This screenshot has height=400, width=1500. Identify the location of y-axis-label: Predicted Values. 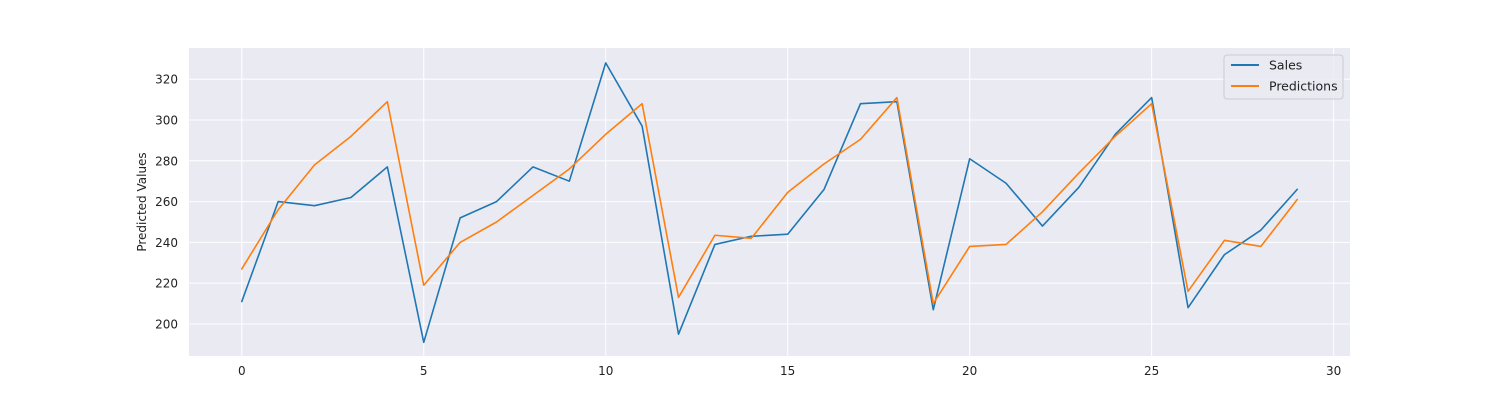
(142, 201).